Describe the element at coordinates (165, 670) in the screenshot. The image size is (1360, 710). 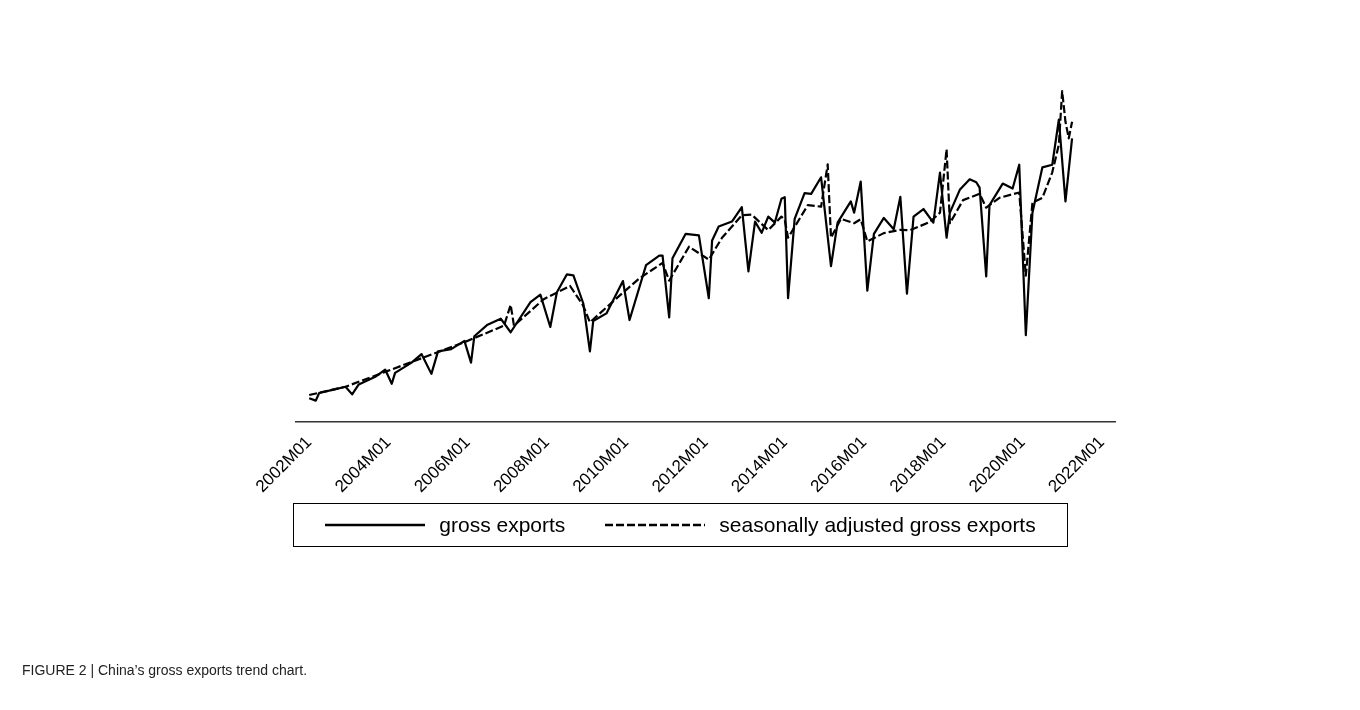
I see `caption: FIGURE 2 | China’s gross exports trend chart.` at that location.